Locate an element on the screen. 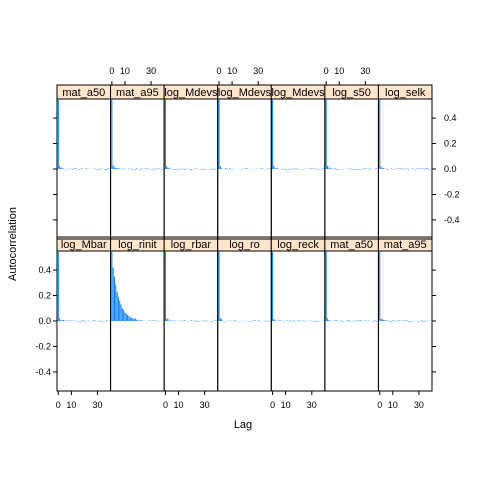  panel-strip-label: log_rinit is located at coordinates (137, 245).